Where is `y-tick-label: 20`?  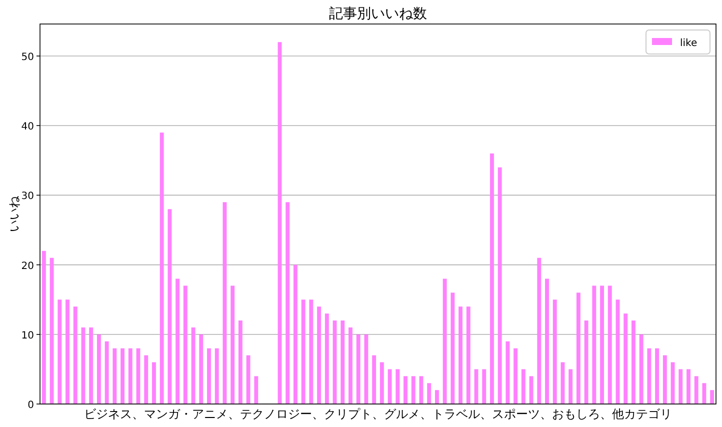
y-tick-label: 20 is located at coordinates (27, 266).